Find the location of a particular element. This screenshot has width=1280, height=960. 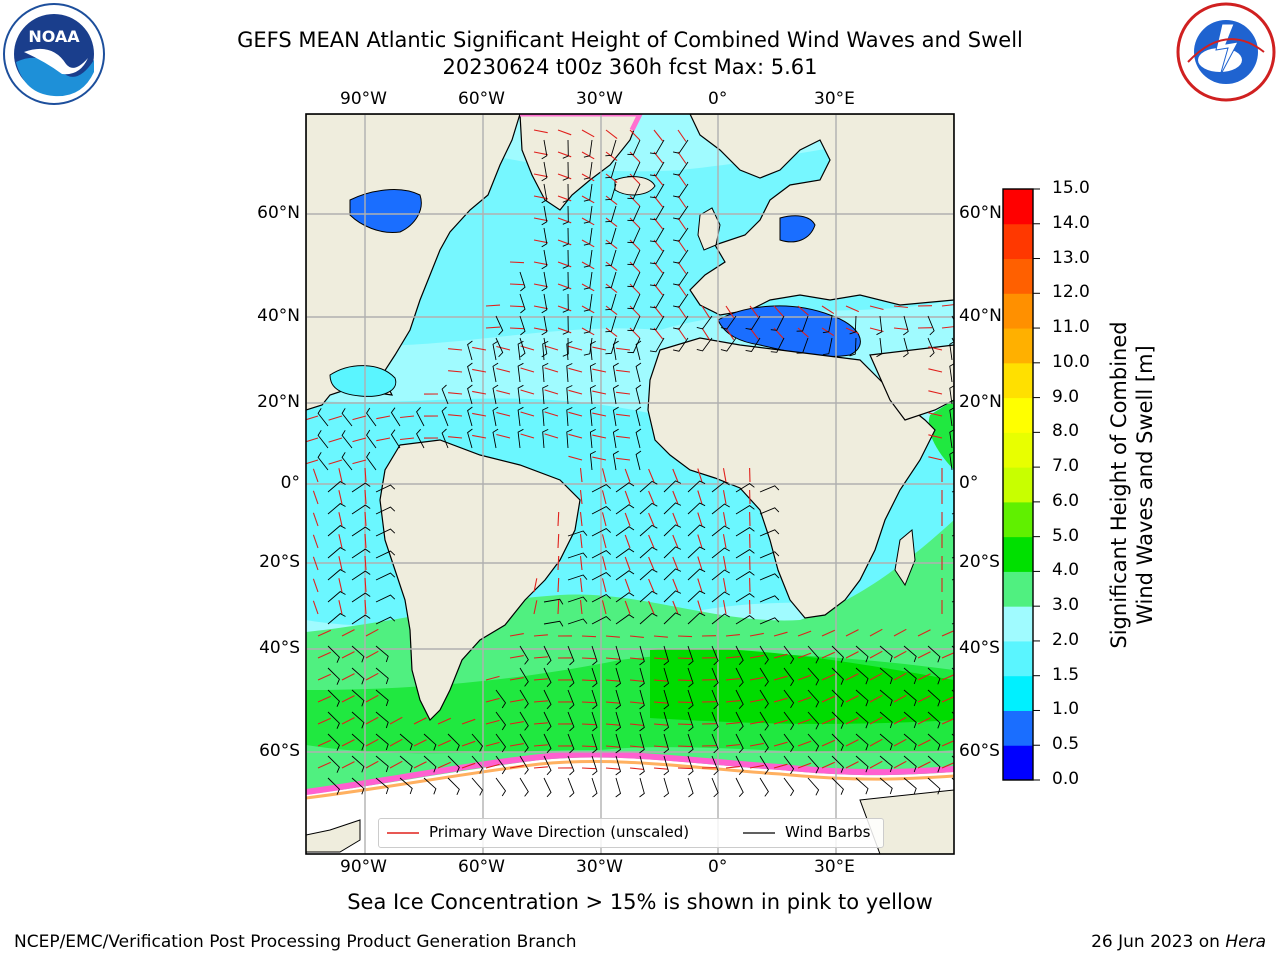

colorbar is located at coordinates (1021, 484).